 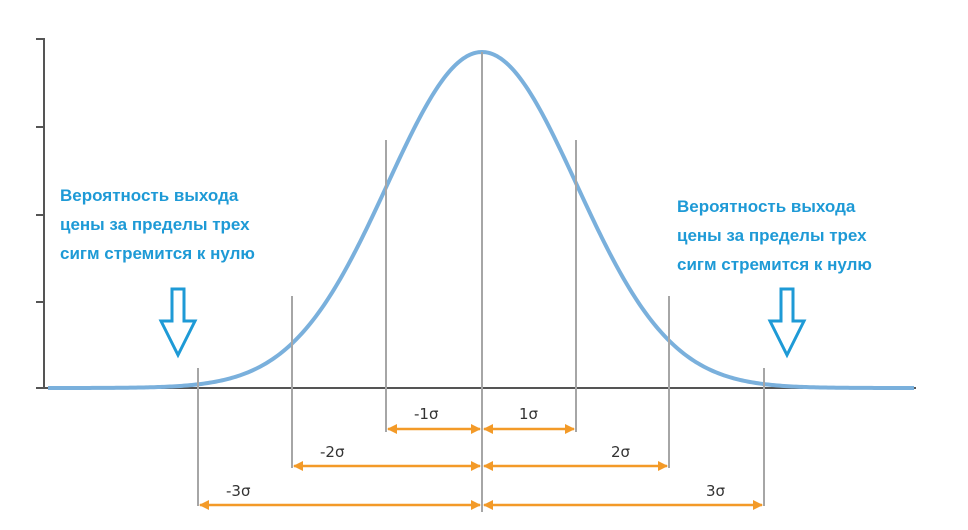 What do you see at coordinates (426, 414) in the screenshot?
I see `label-minus-1-sigma: -1σ` at bounding box center [426, 414].